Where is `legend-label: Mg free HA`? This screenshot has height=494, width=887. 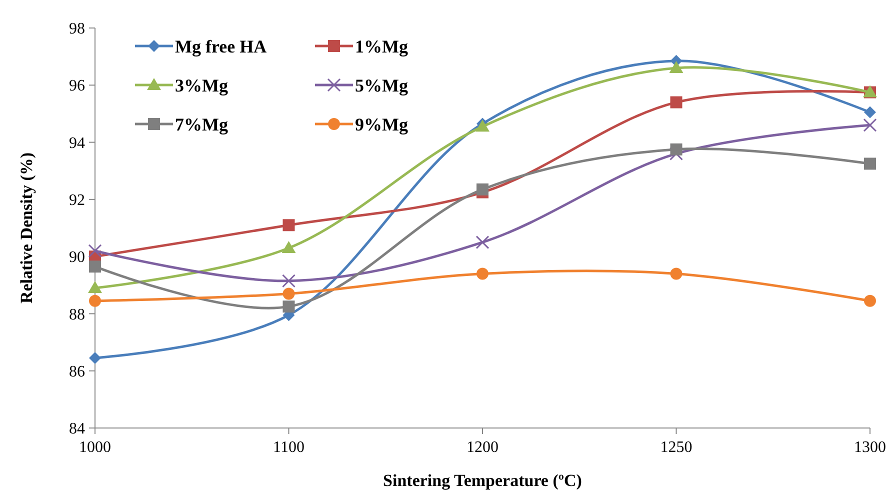
legend-label: Mg free HA is located at coordinates (221, 46).